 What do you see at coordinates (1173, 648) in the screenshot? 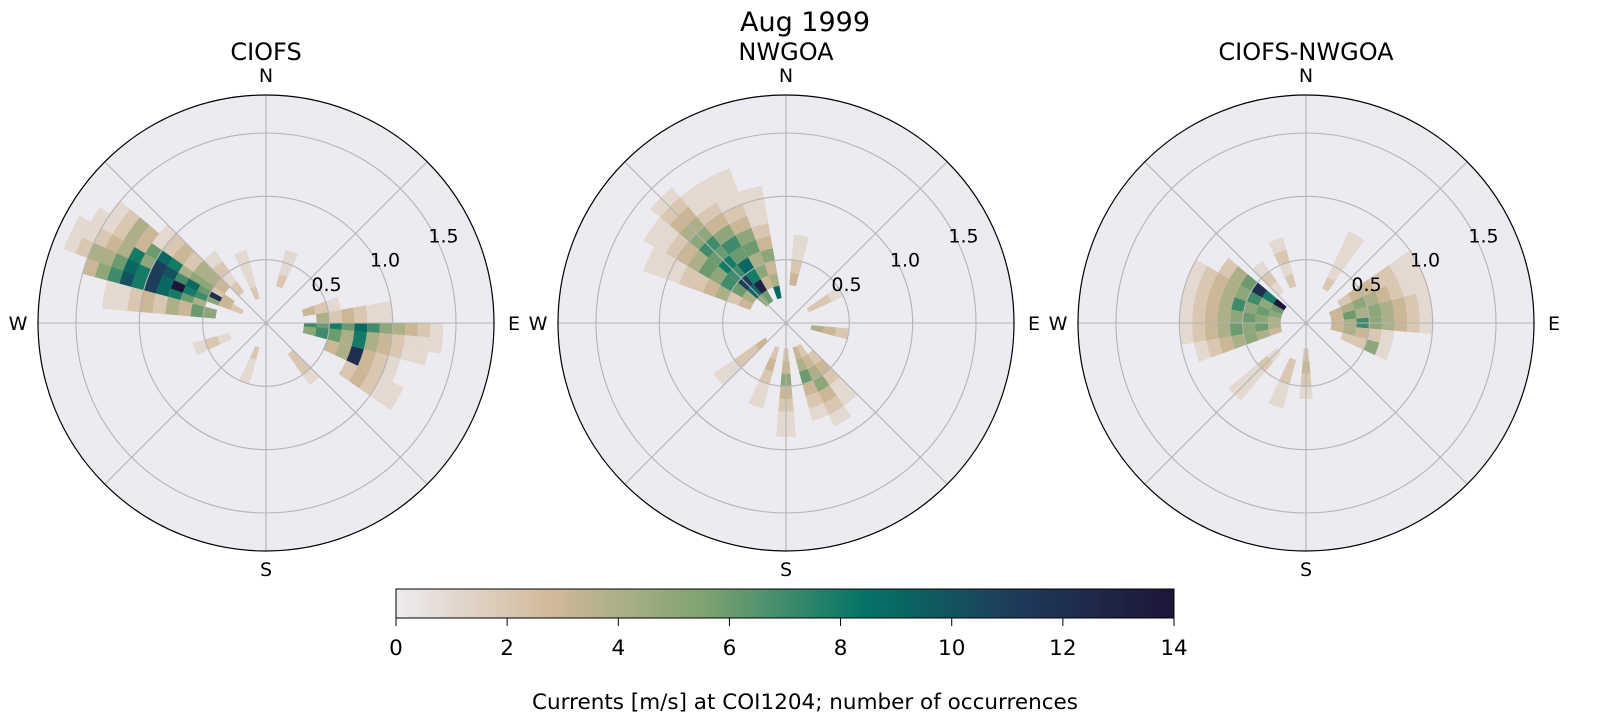
I see `colorbar-tick-label: 14` at bounding box center [1173, 648].